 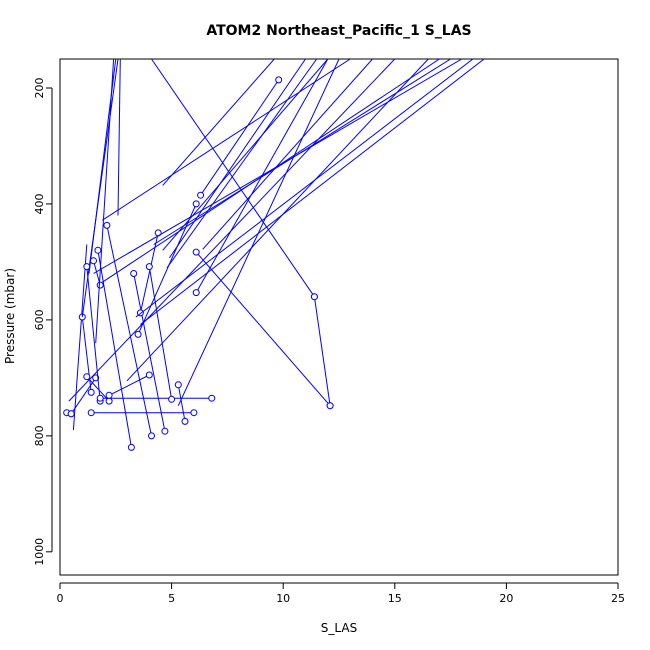 I want to click on x-tick-label: 20, so click(x=506, y=598).